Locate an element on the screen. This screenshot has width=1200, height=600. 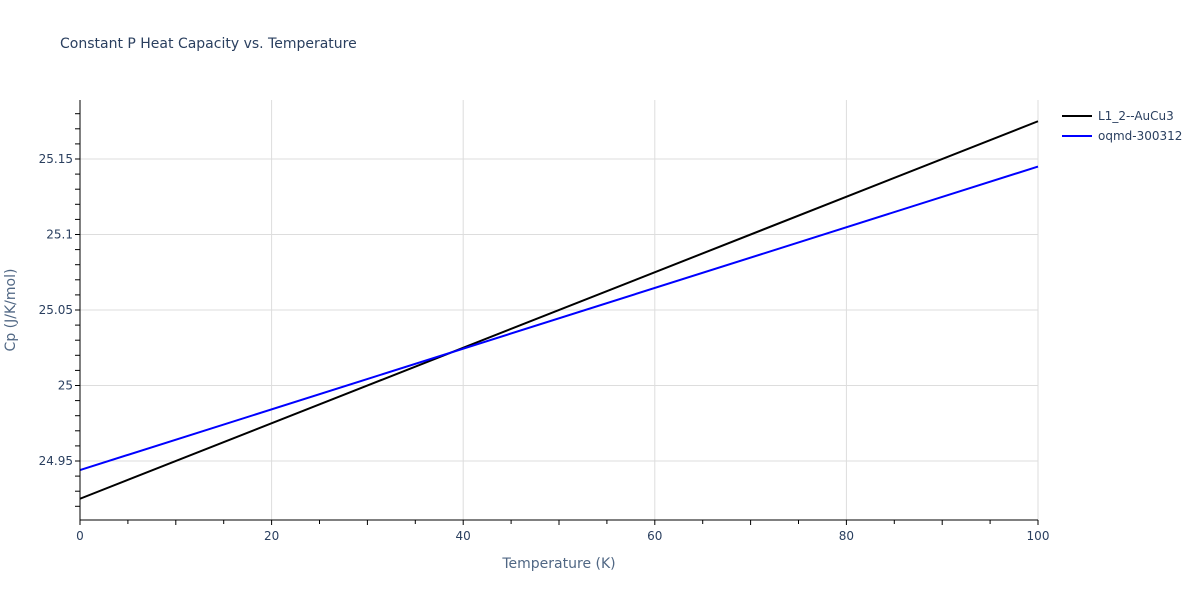
x-tick-label: 40 is located at coordinates (463, 536).